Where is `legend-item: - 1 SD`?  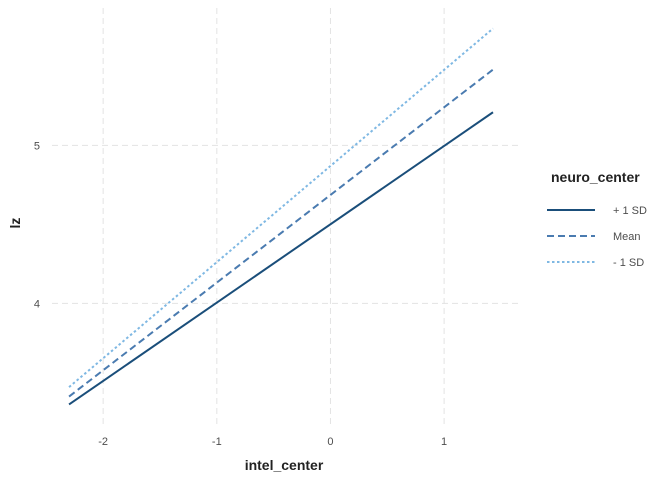 legend-item: - 1 SD is located at coordinates (595, 263).